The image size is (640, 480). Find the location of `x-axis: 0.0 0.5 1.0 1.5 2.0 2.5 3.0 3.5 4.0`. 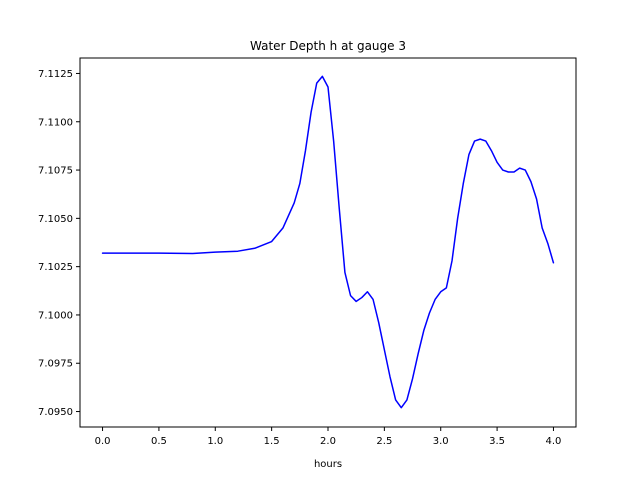

x-axis: 0.0 0.5 1.0 1.5 2.0 2.5 3.0 3.5 4.0 is located at coordinates (328, 437).